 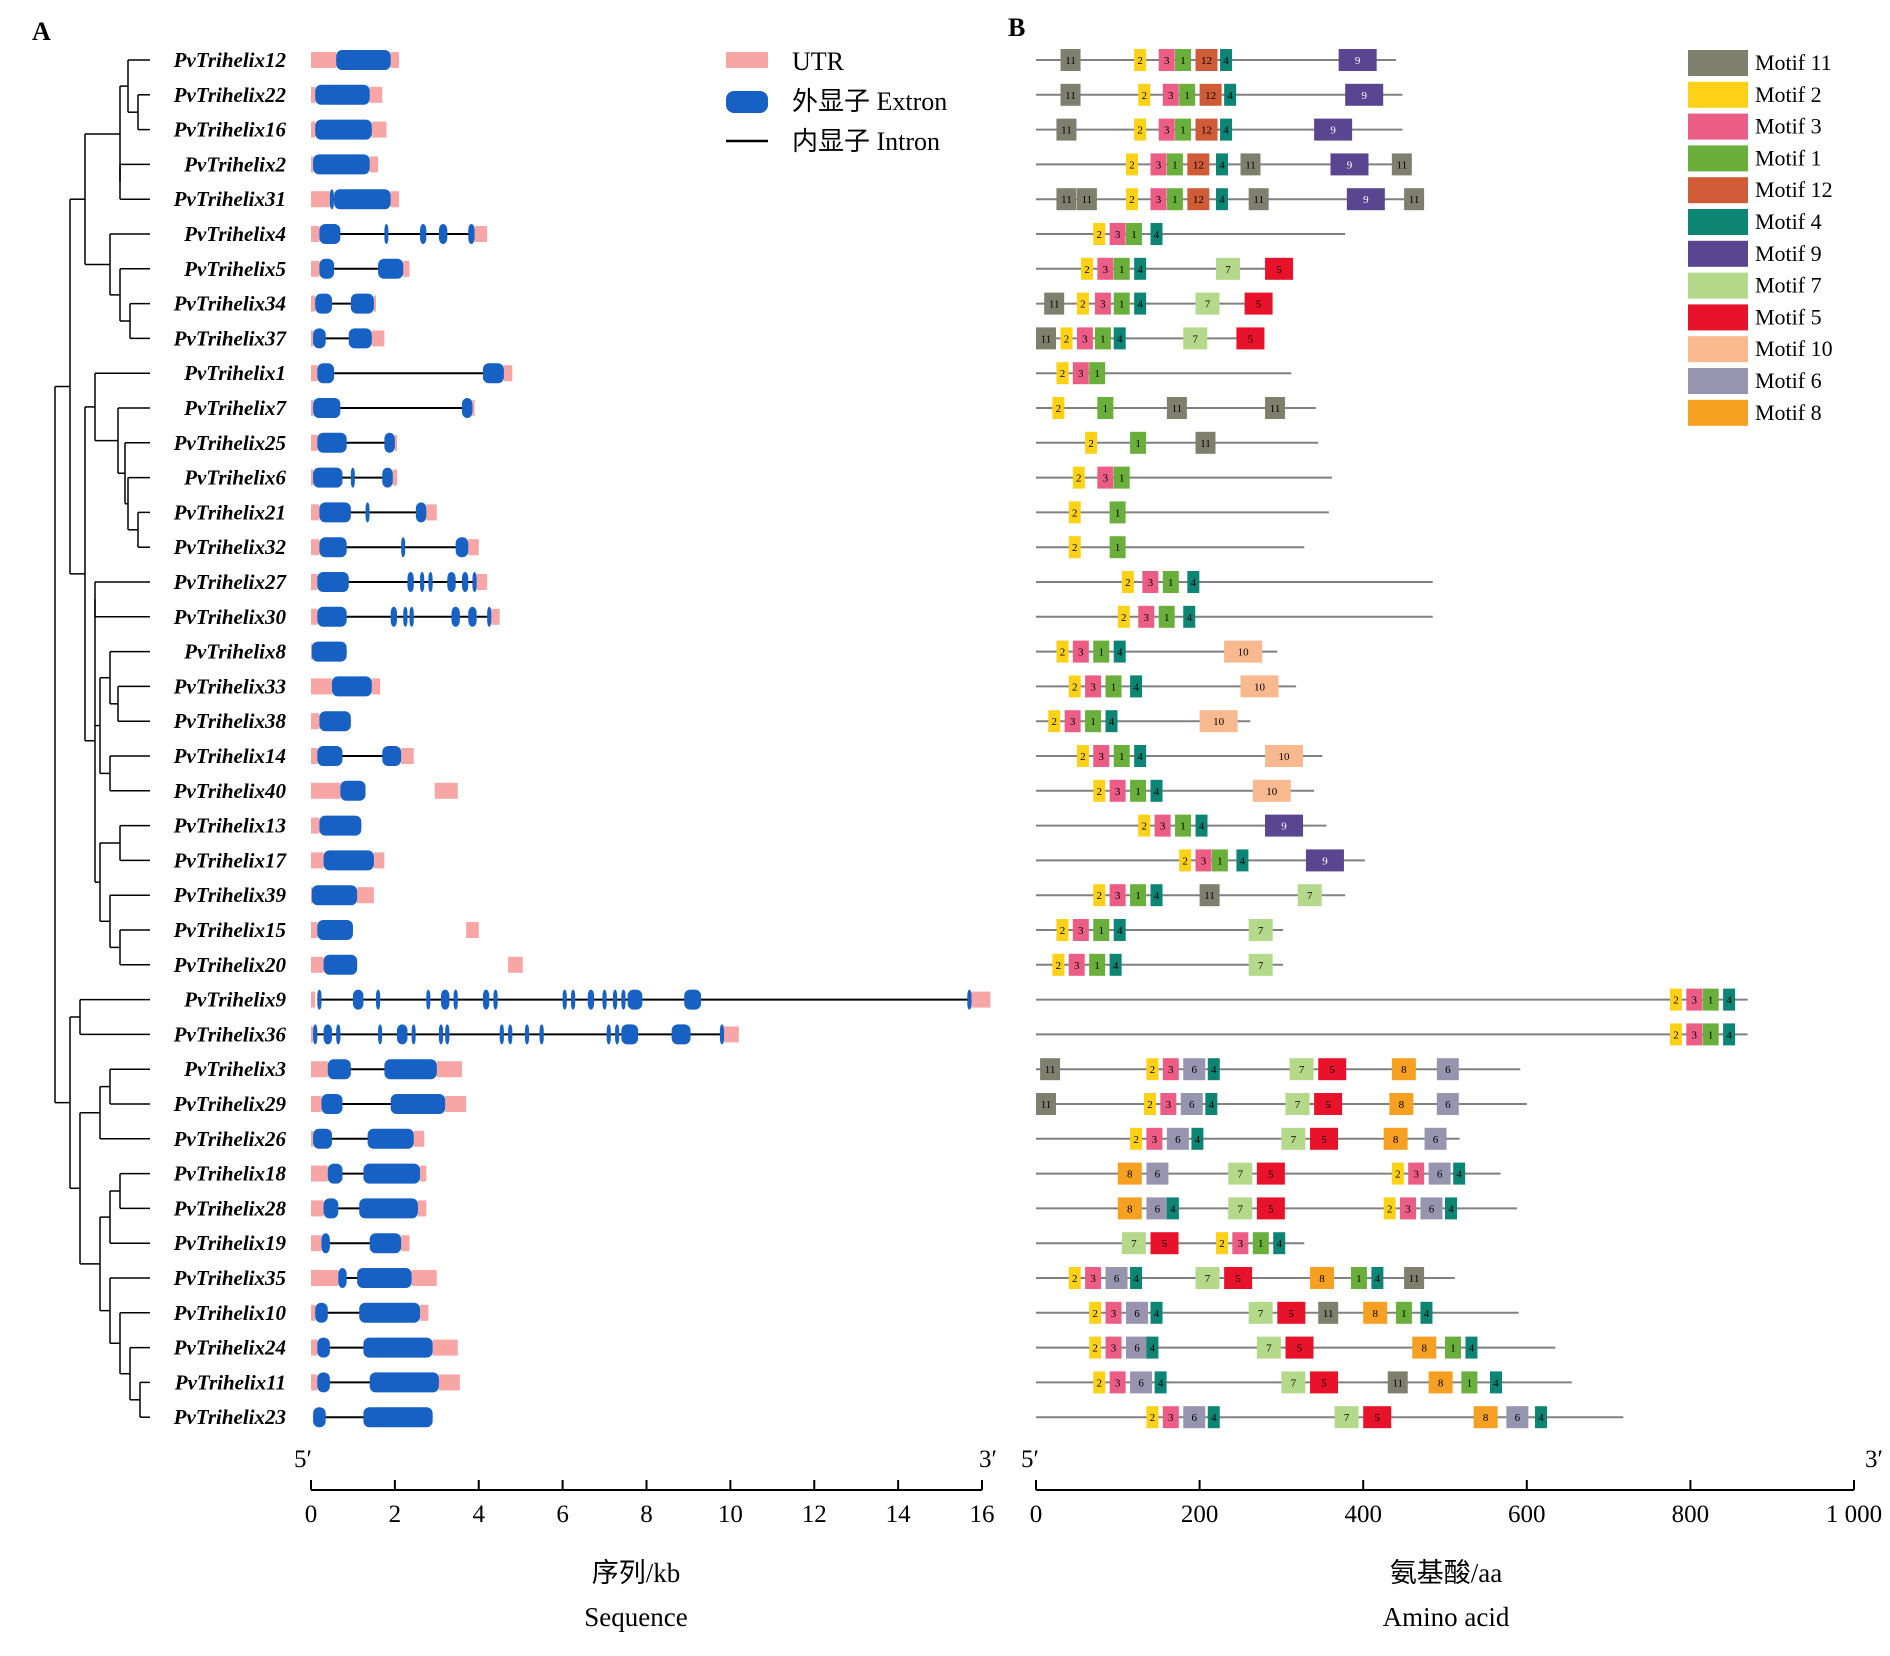 What do you see at coordinates (229, 1278) in the screenshot?
I see `gene-label: PvTrihelix35` at bounding box center [229, 1278].